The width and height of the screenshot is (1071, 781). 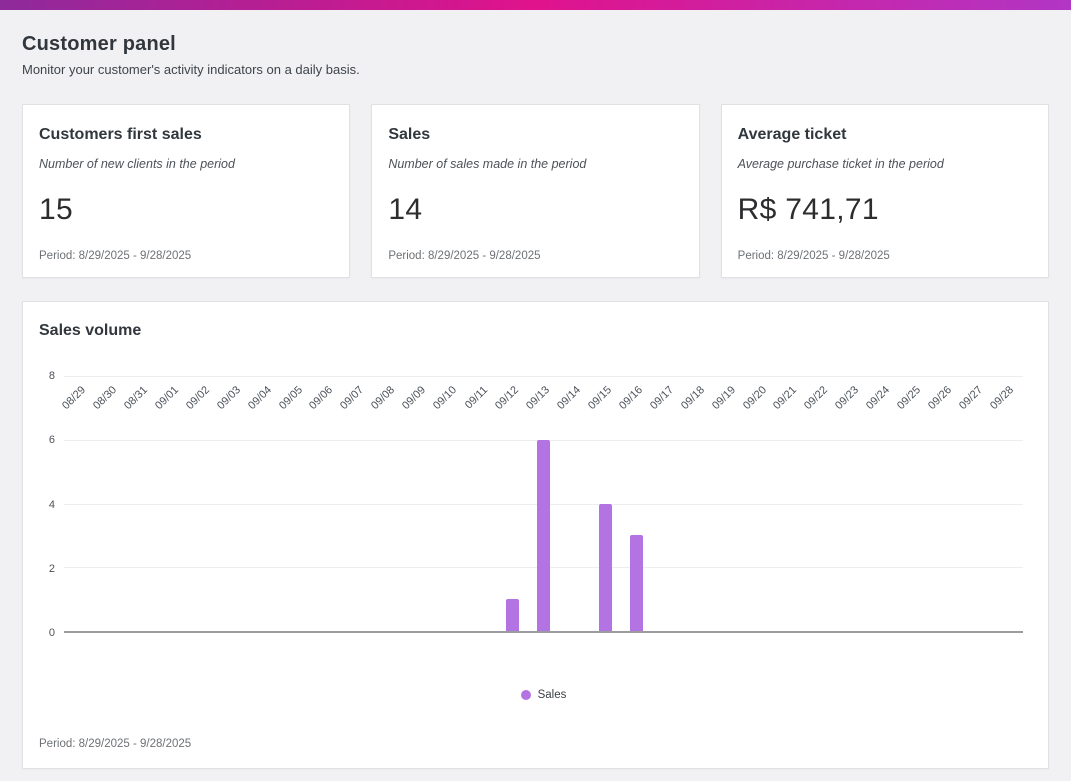 I want to click on y-tick-label-2: 2, so click(x=51, y=568).